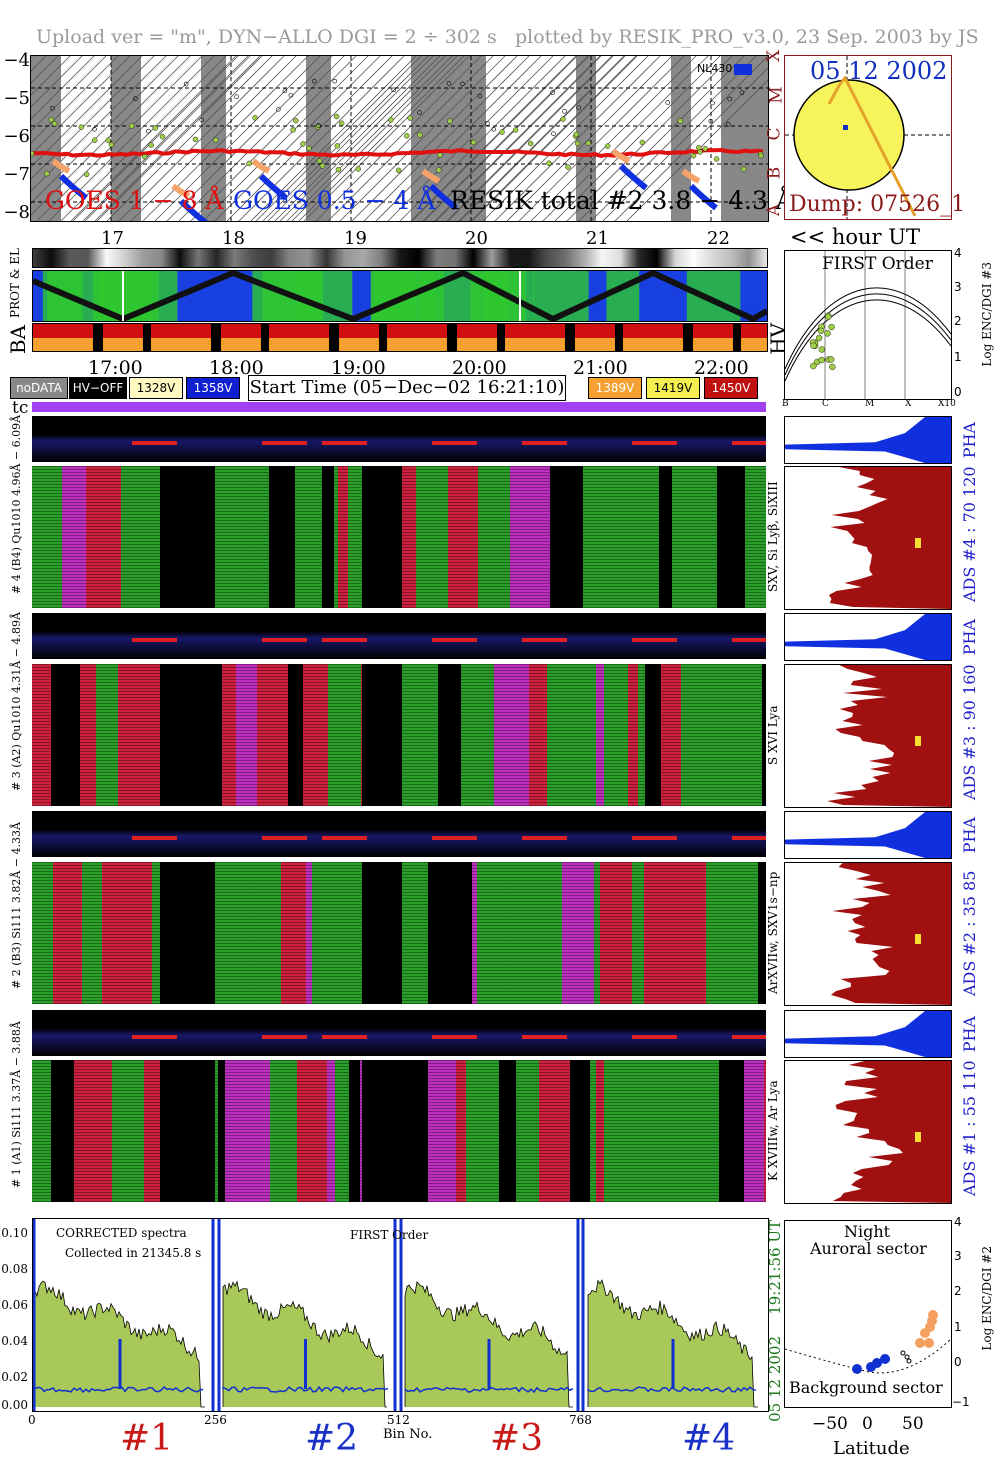 The height and width of the screenshot is (1477, 1004). Describe the element at coordinates (868, 440) in the screenshot. I see `pha-histogram-plot` at that location.